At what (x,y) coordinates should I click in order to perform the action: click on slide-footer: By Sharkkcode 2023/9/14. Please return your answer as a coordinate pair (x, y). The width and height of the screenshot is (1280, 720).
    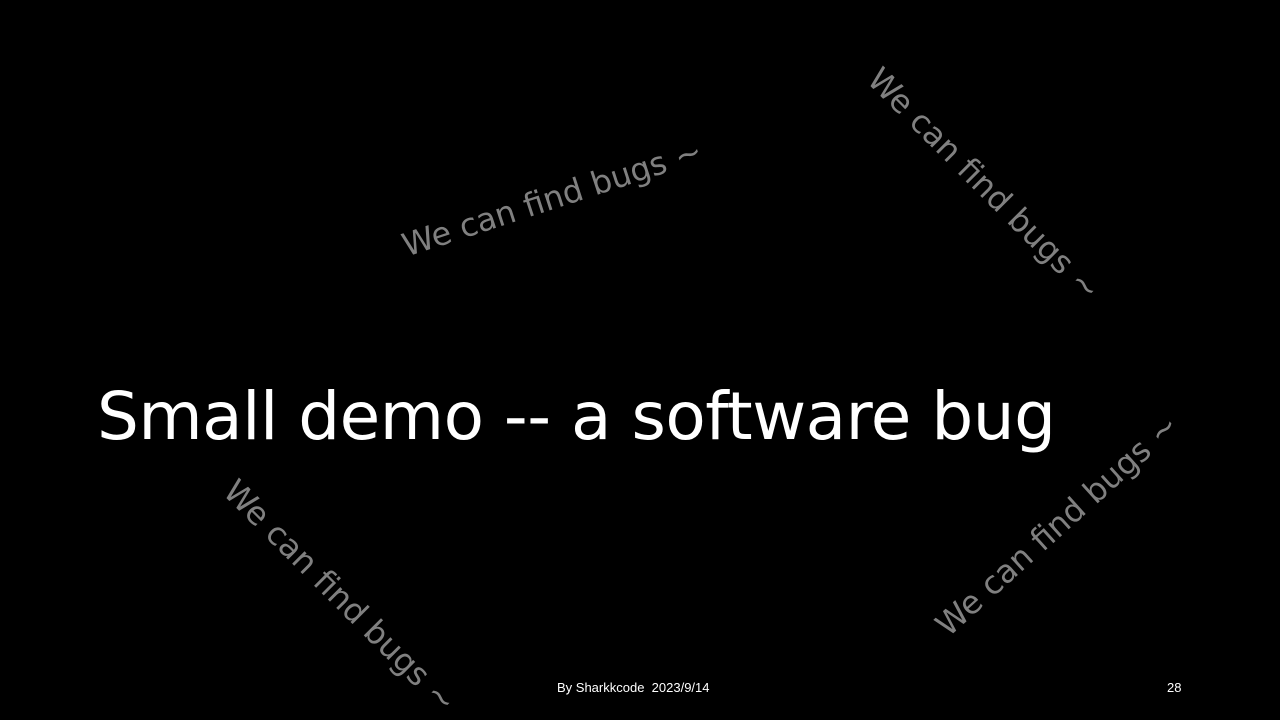
    Looking at the image, I should click on (633, 687).